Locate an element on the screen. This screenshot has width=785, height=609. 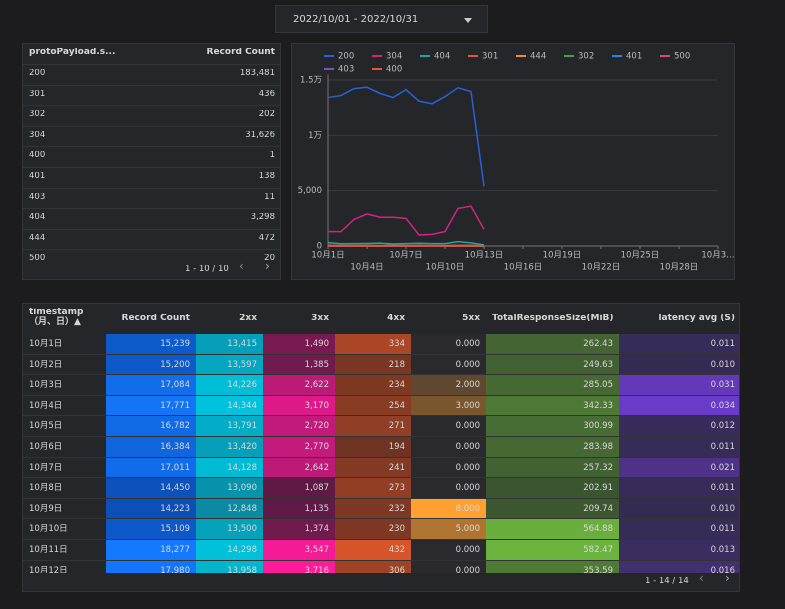
table-cell: 10月5日 is located at coordinates (64, 426).